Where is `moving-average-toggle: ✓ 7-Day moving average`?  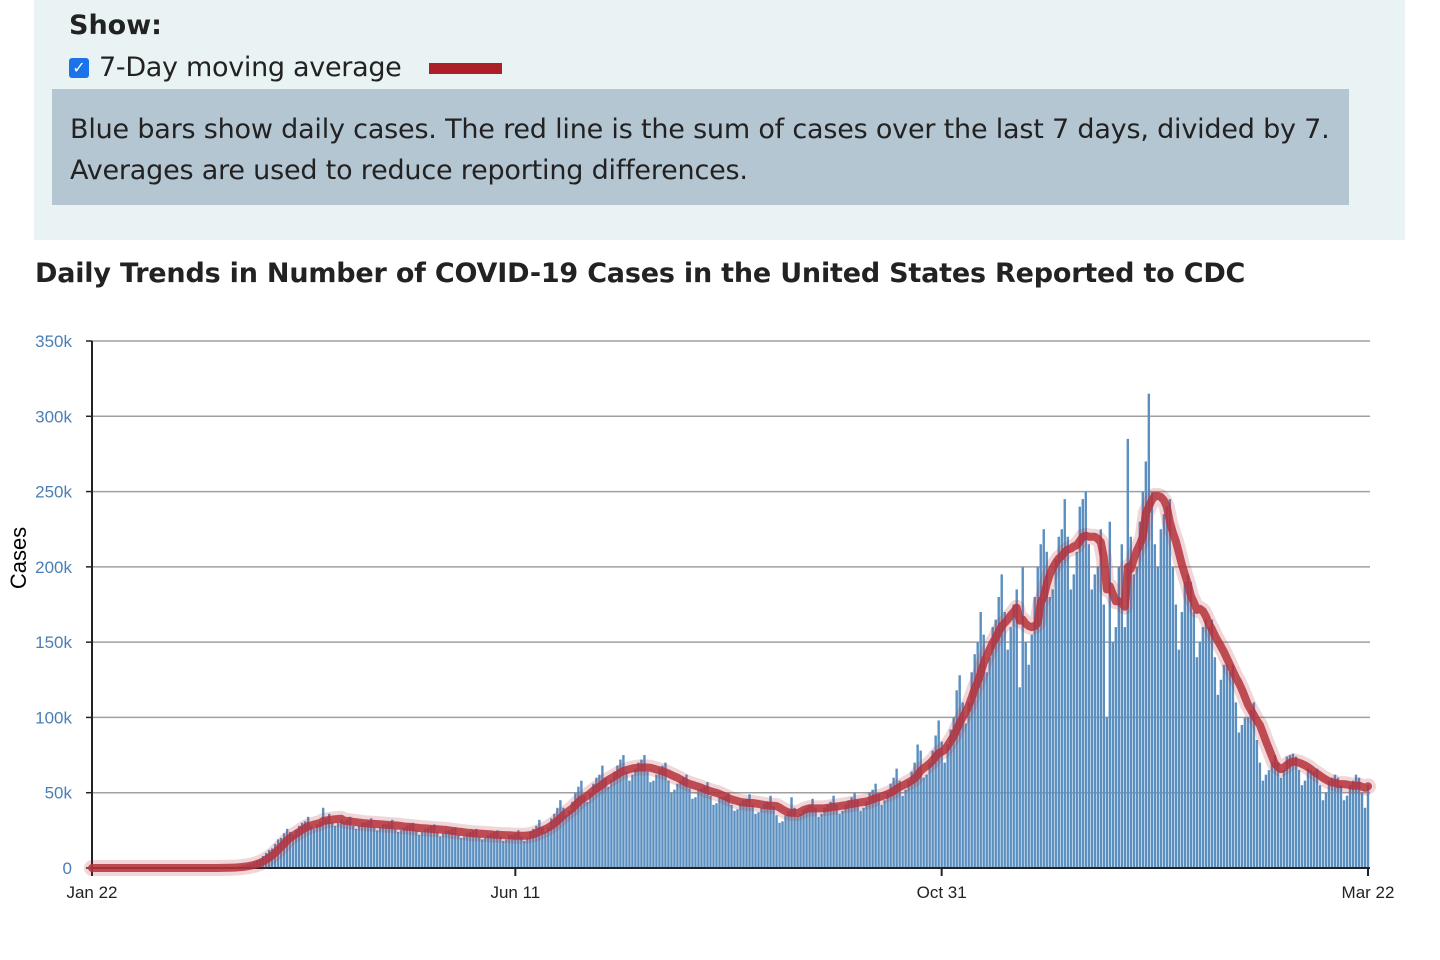
moving-average-toggle: ✓ 7-Day moving average is located at coordinates (235, 67).